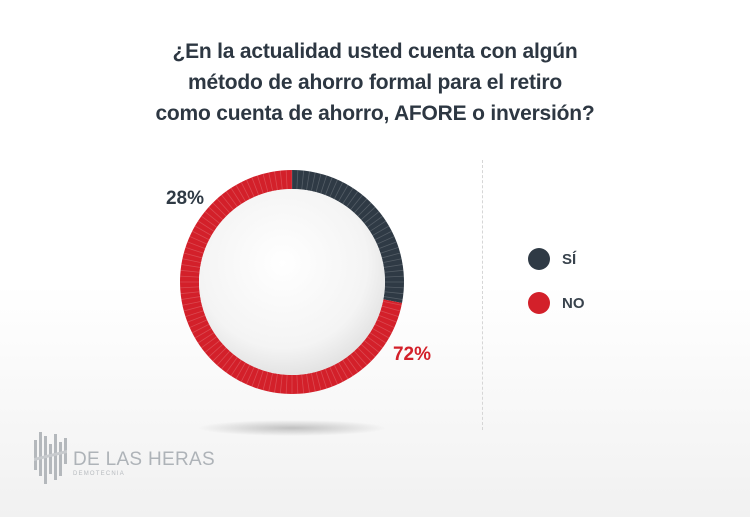 Image resolution: width=750 pixels, height=517 pixels. I want to click on legend-swatch-no, so click(539, 303).